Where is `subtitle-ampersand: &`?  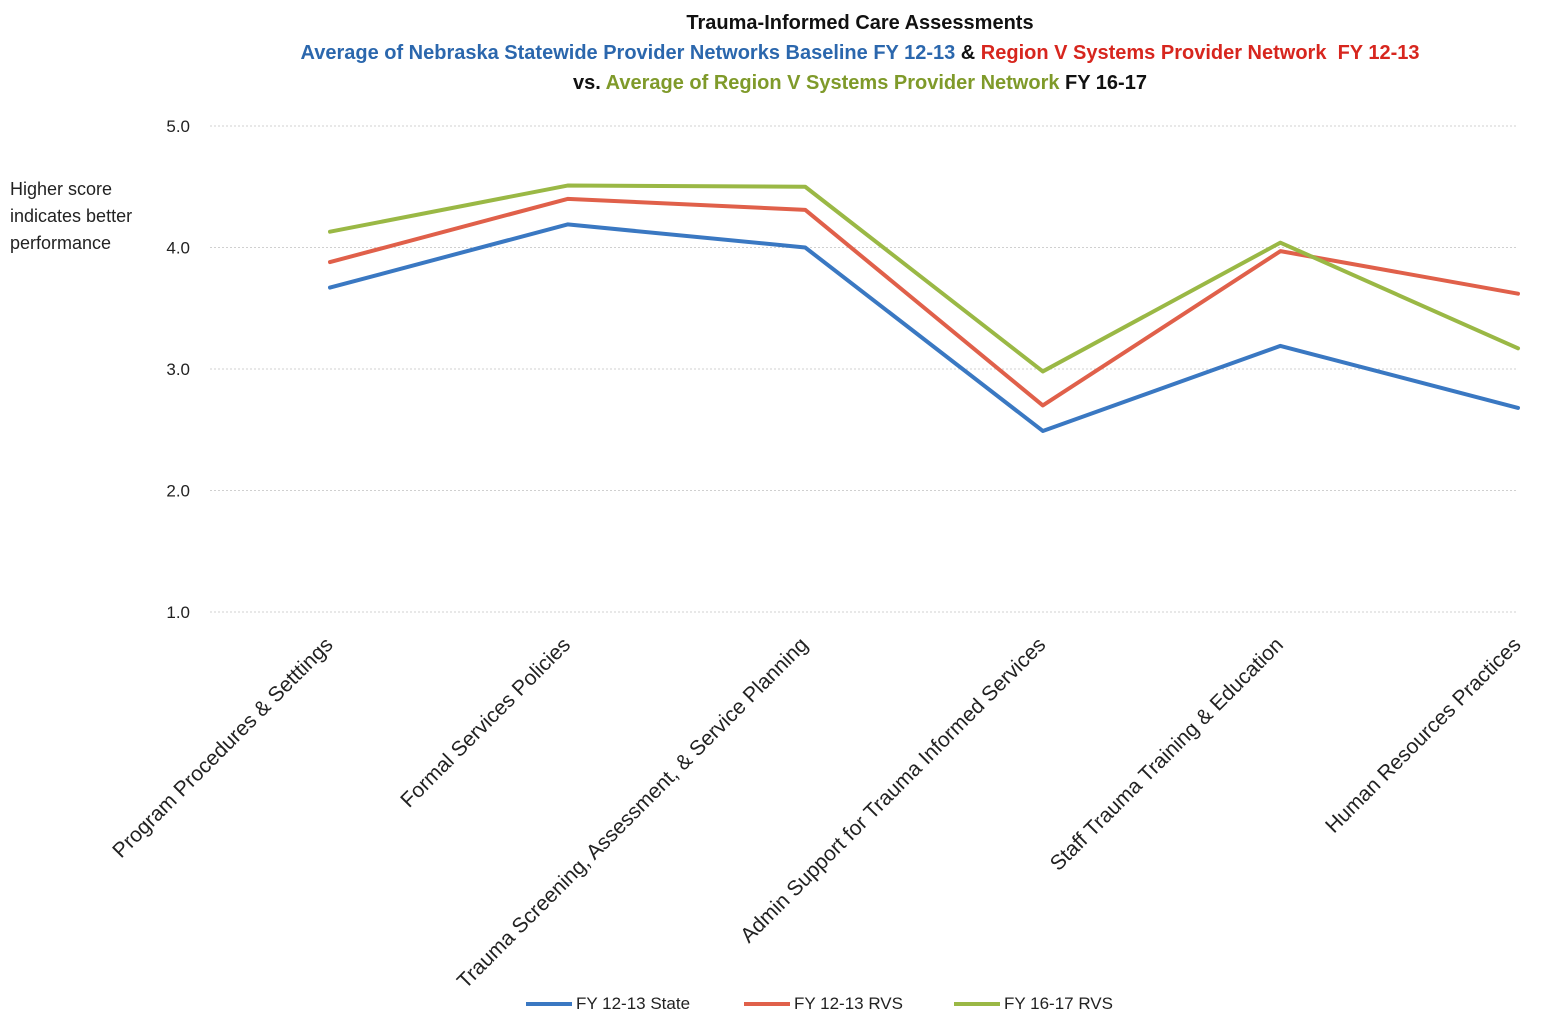
subtitle-ampersand: & is located at coordinates (968, 53).